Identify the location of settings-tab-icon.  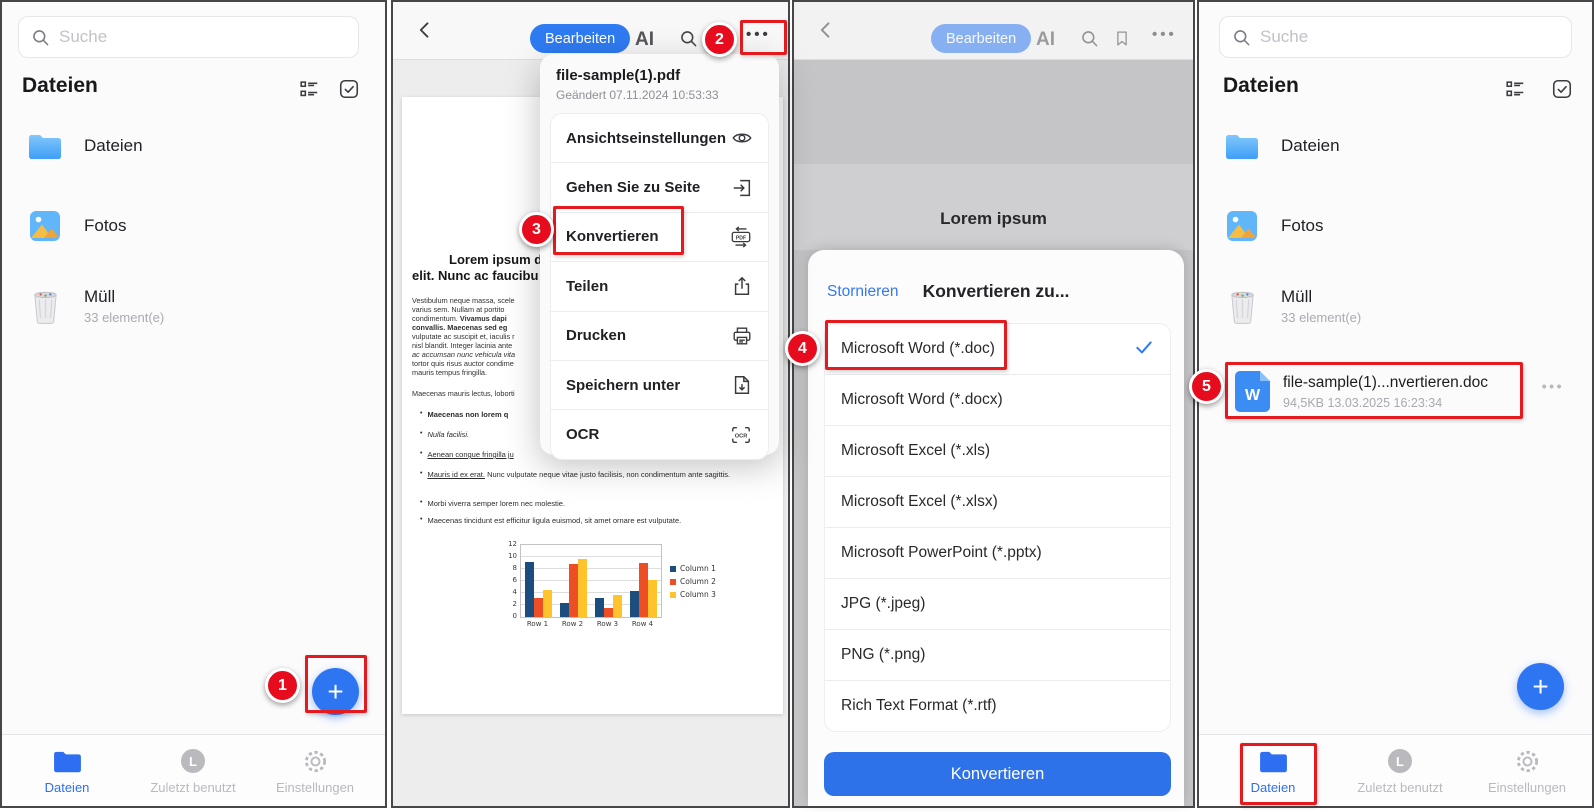
(315, 761).